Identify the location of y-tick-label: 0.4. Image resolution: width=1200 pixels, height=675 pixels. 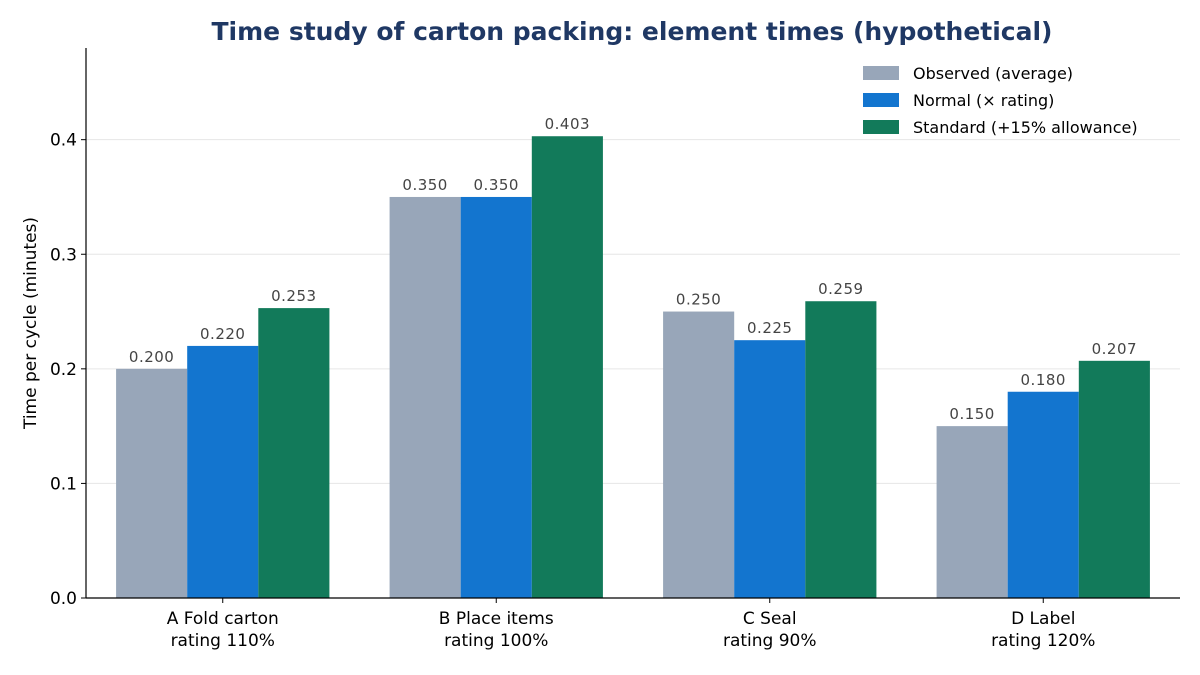
(63, 141).